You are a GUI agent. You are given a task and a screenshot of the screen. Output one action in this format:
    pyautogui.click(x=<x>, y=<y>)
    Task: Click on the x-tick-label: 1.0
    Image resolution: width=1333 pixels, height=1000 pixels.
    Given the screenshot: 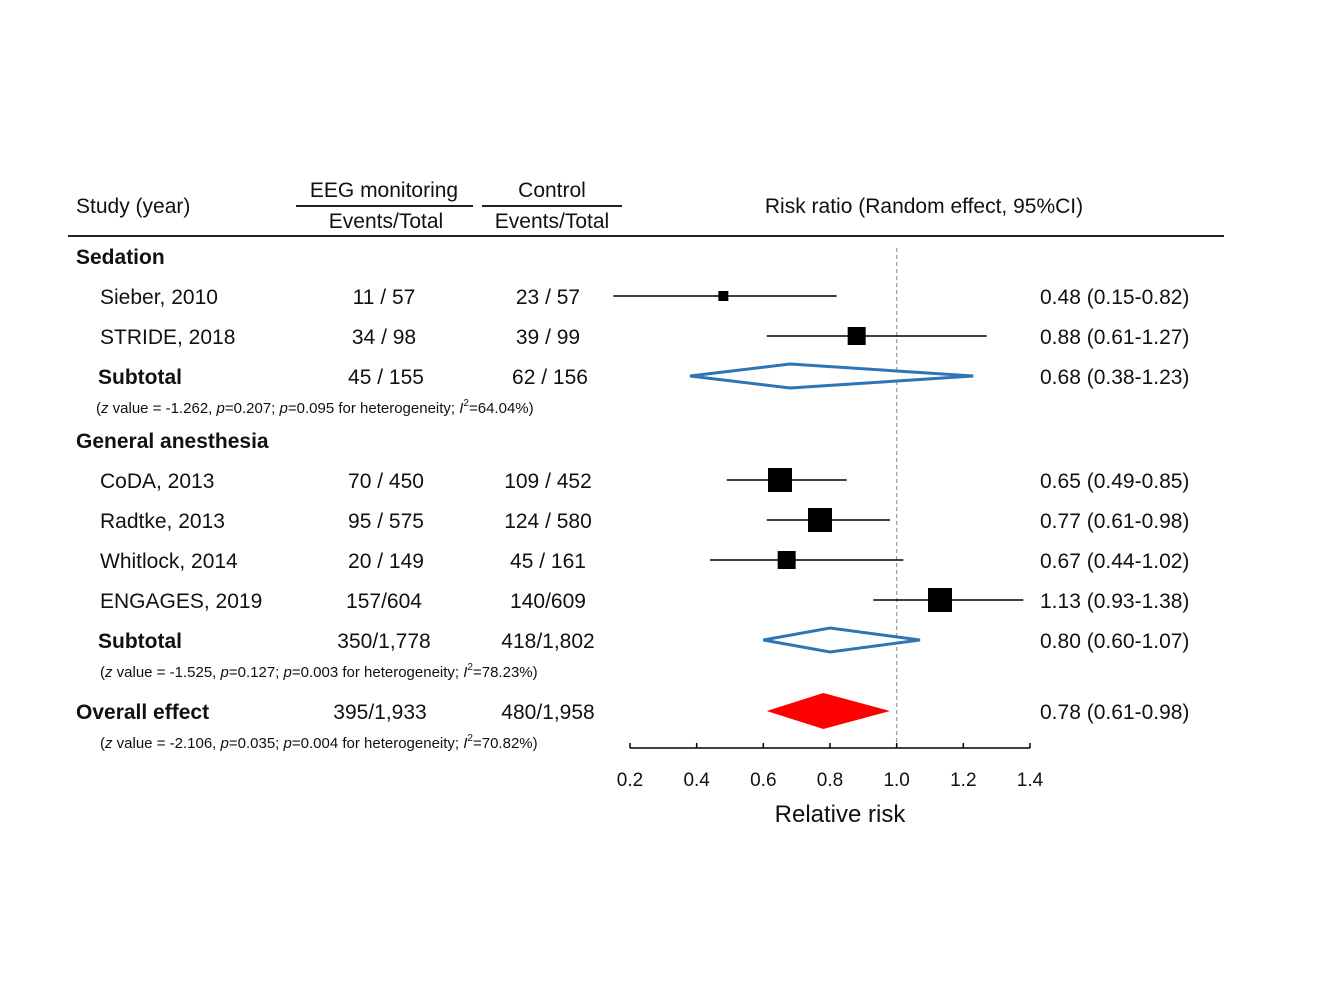 What is the action you would take?
    pyautogui.click(x=896, y=780)
    